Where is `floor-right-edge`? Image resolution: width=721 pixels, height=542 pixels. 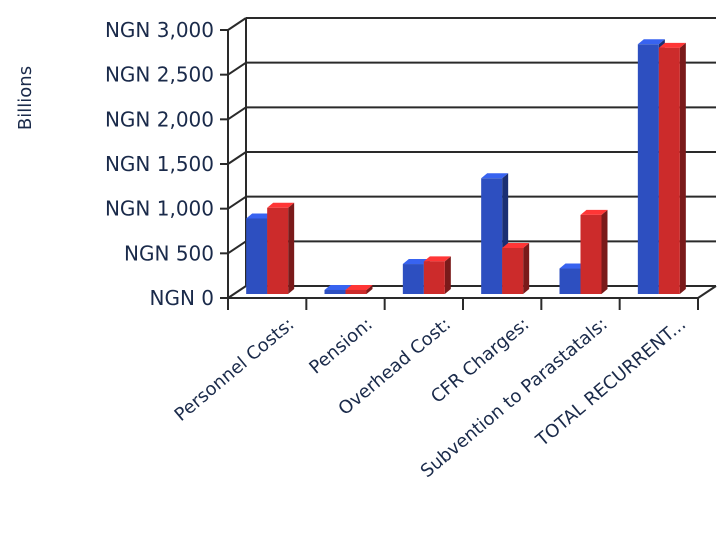 floor-right-edge is located at coordinates (707, 292).